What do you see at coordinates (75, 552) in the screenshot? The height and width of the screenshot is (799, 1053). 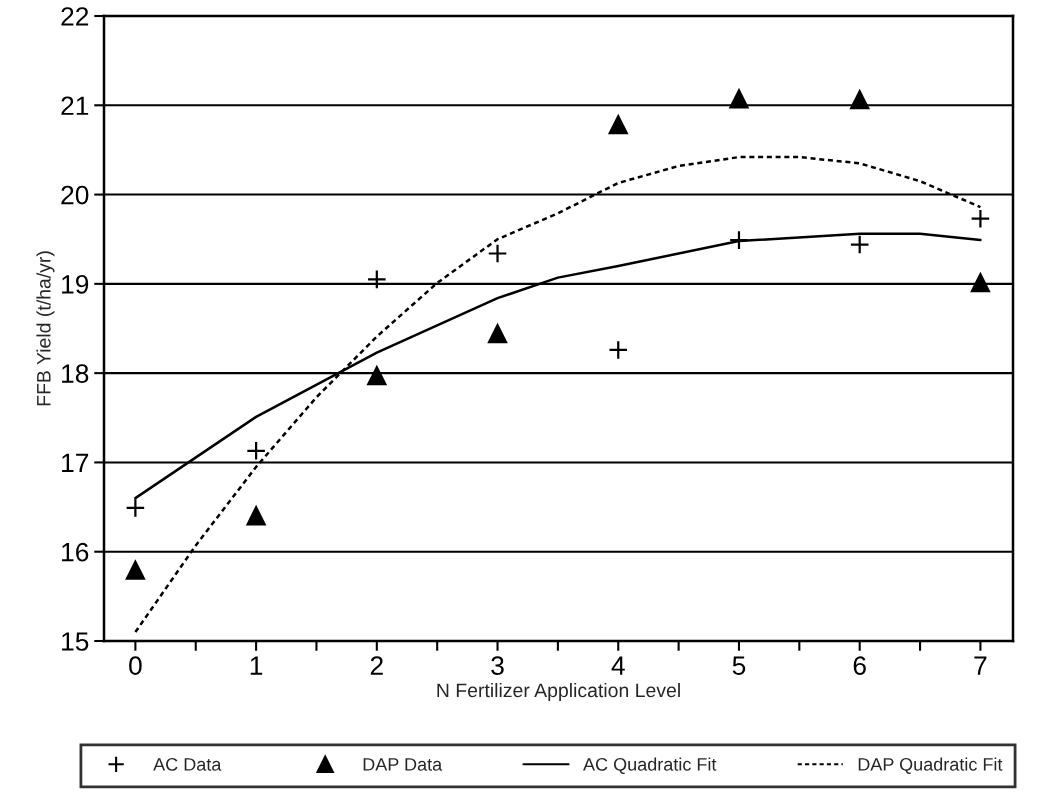 I see `y-tick-label: 16` at bounding box center [75, 552].